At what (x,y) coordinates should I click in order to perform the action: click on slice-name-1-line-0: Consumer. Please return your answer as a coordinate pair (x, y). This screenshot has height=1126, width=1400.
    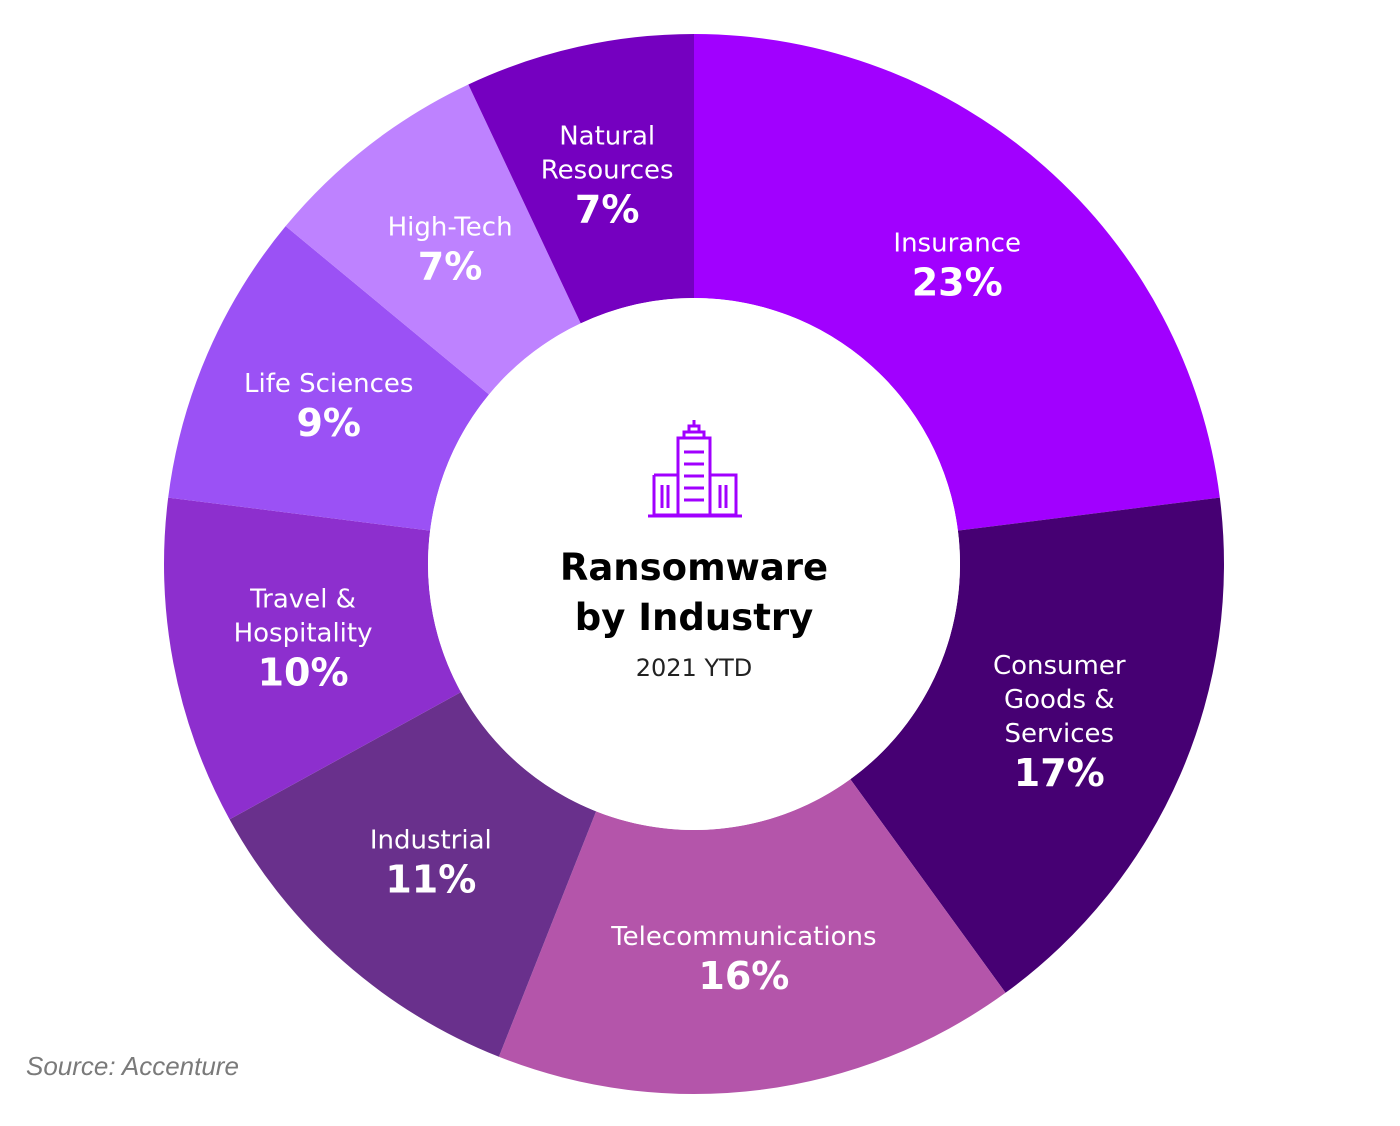
    Looking at the image, I should click on (1059, 666).